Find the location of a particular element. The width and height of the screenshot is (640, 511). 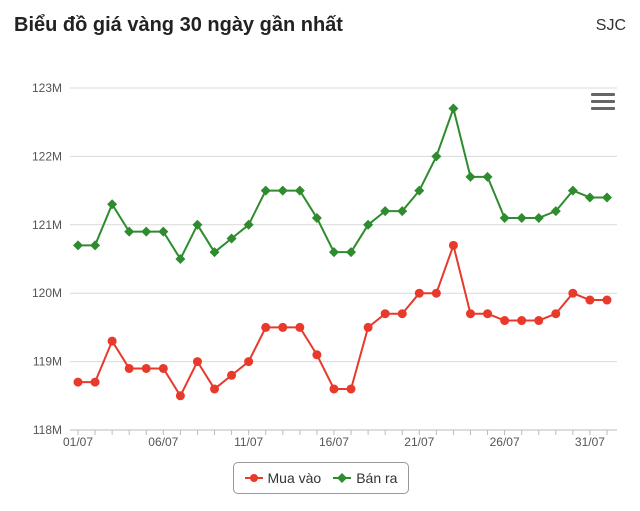

legend-label-sell: Bán ra is located at coordinates (377, 478).